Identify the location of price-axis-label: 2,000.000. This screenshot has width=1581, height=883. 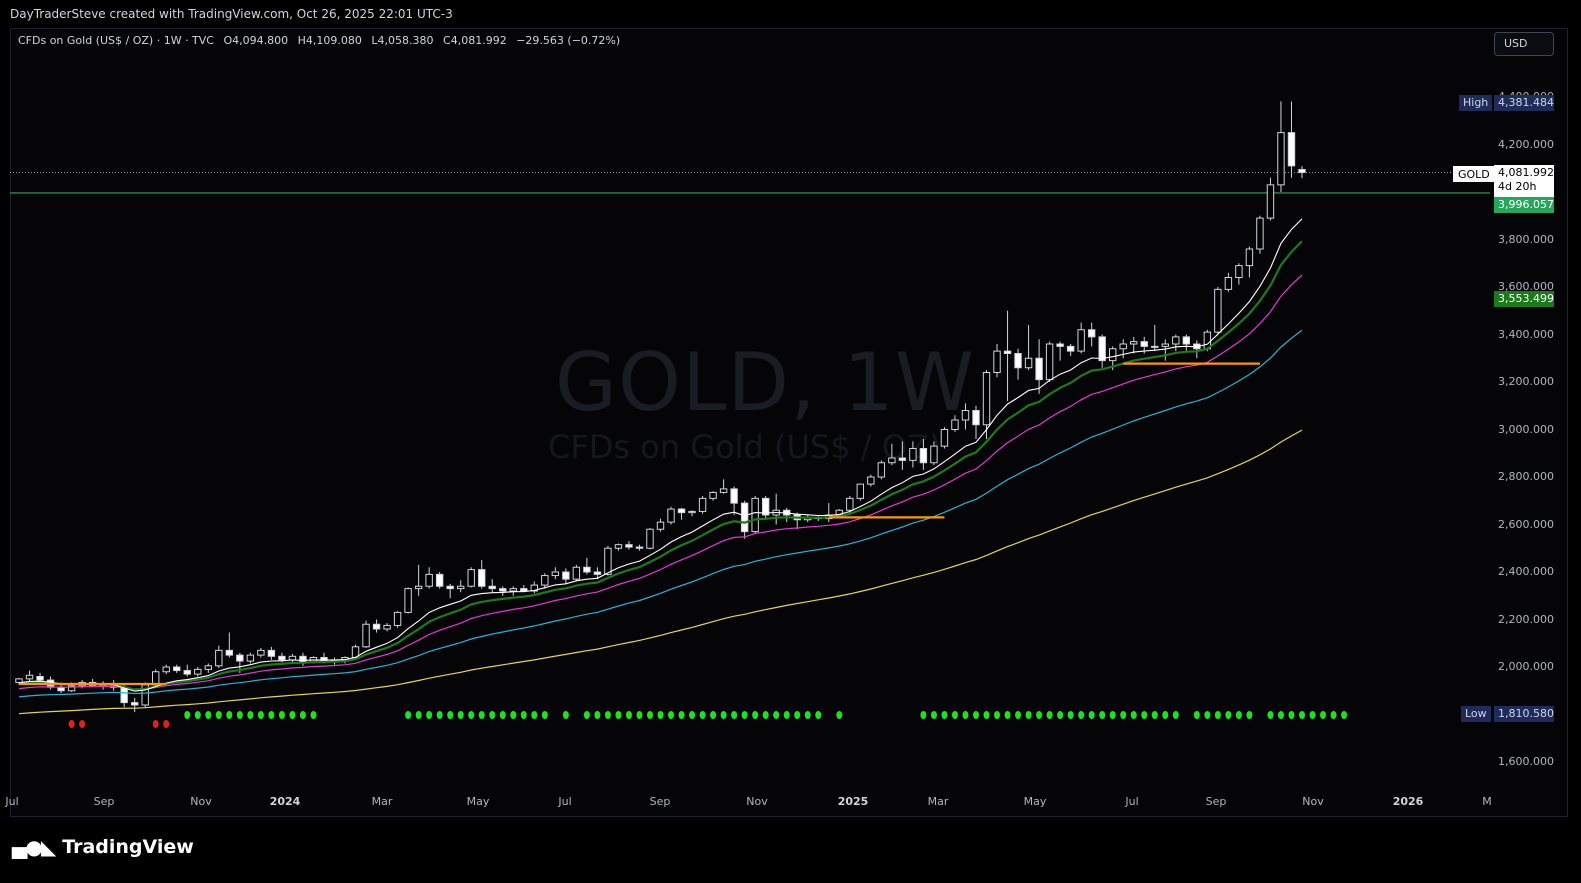
(1526, 666).